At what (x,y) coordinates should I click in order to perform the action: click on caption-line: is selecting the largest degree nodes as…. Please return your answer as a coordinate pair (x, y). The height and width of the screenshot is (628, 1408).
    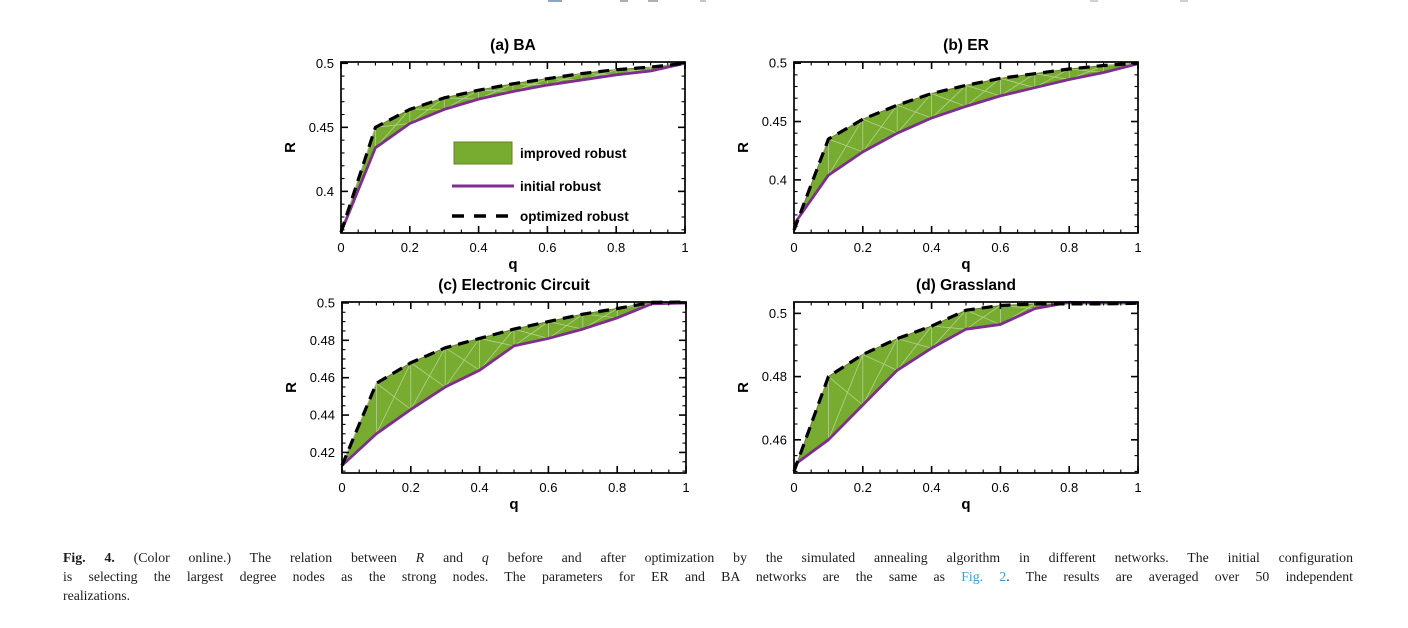
    Looking at the image, I should click on (708, 577).